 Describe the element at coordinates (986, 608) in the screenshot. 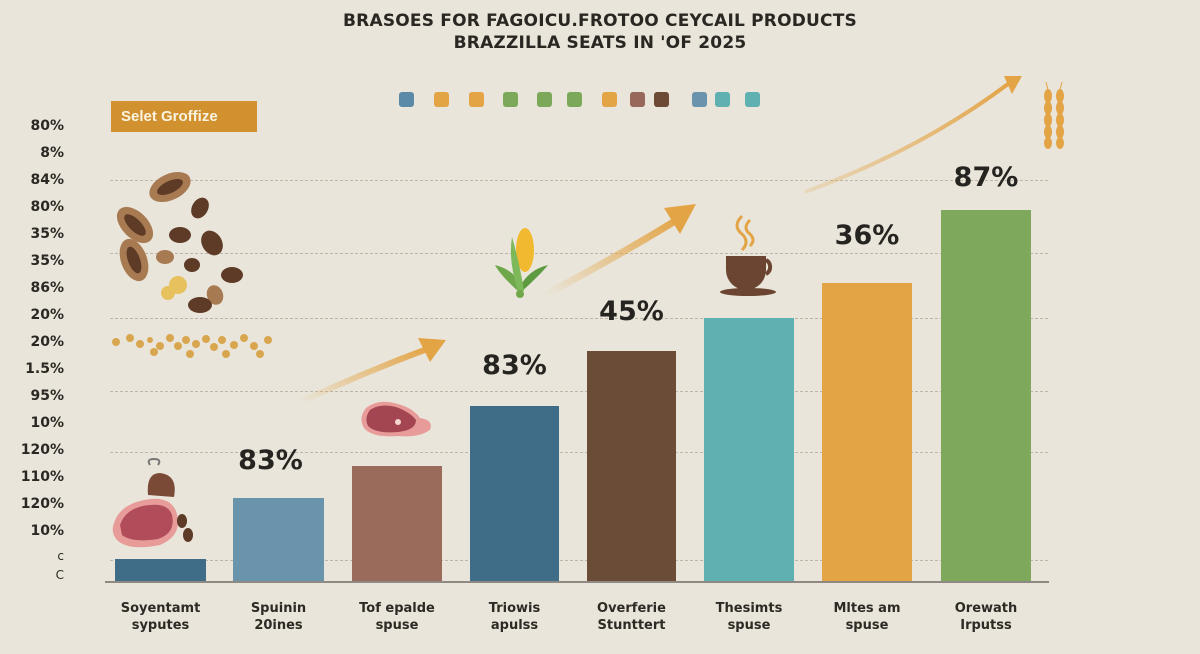

I see `category-label-line-1: Orewath` at that location.